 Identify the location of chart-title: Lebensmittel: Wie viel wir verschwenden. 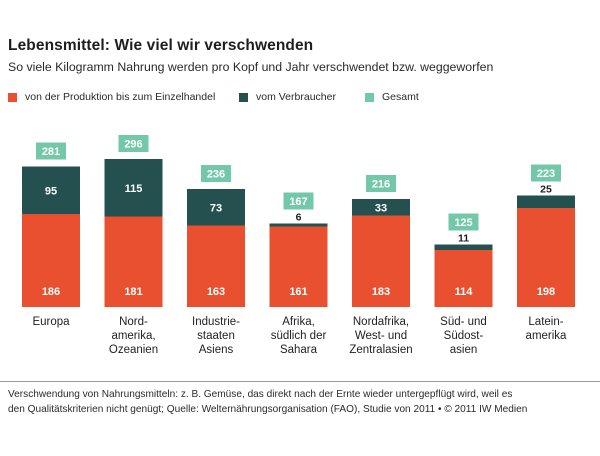
(161, 45).